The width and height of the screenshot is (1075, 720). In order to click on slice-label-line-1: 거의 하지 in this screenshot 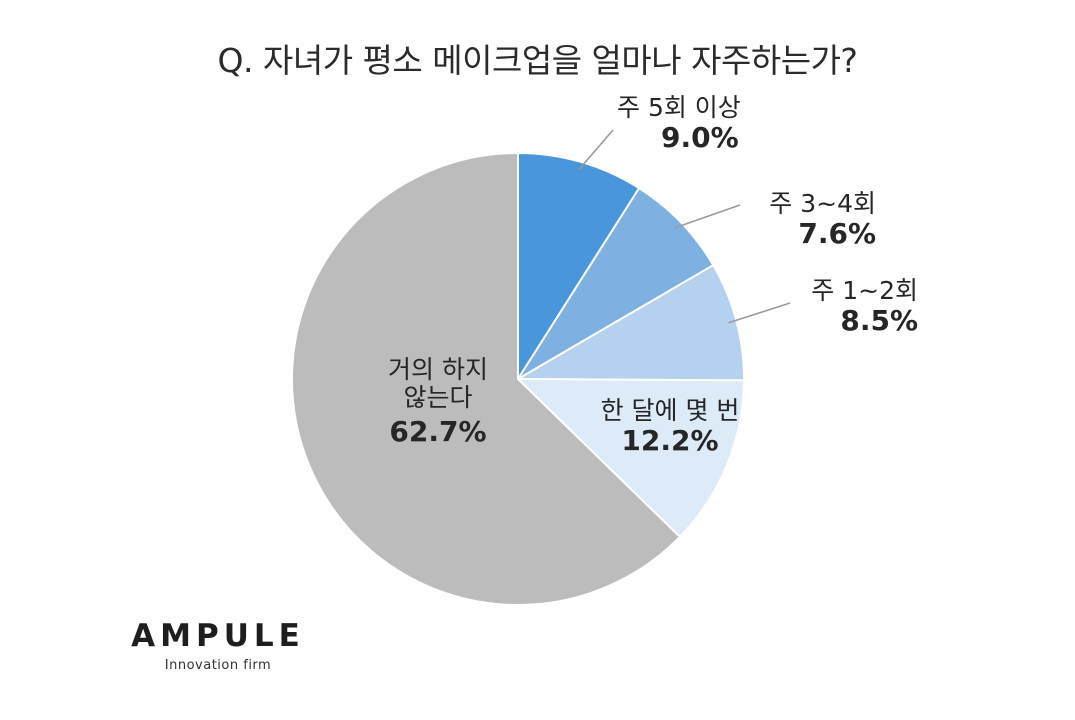, I will do `click(438, 369)`.